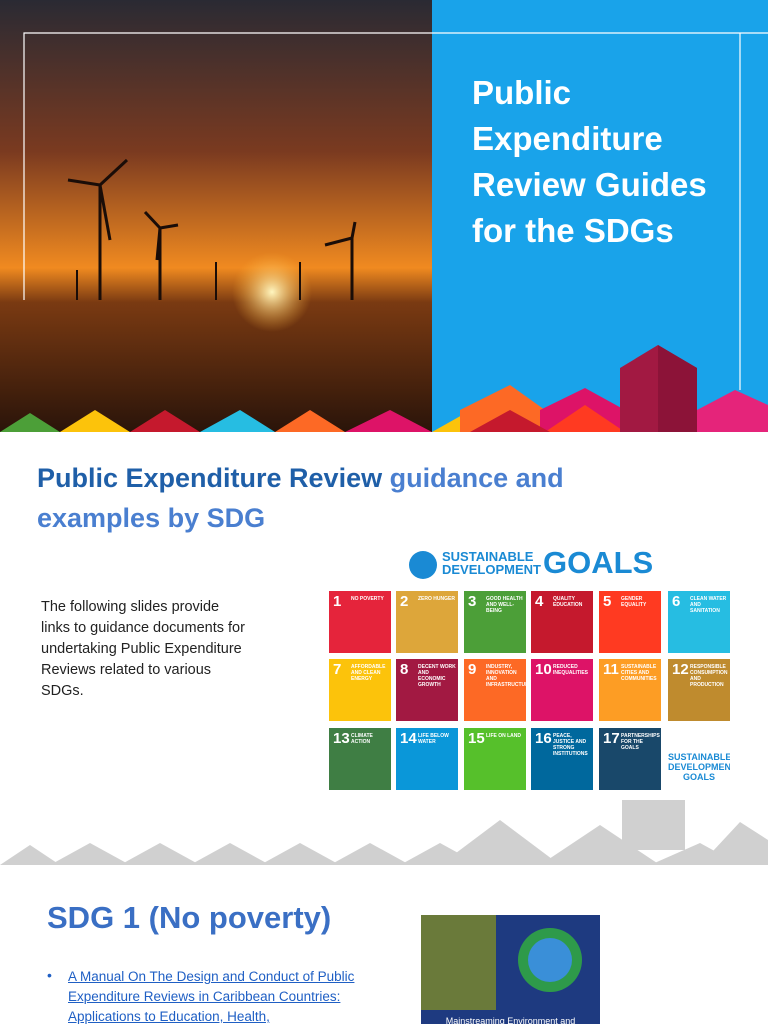 The height and width of the screenshot is (1027, 768). Describe the element at coordinates (488, 556) in the screenshot. I see `logo-line: SUSTAINABLE` at that location.